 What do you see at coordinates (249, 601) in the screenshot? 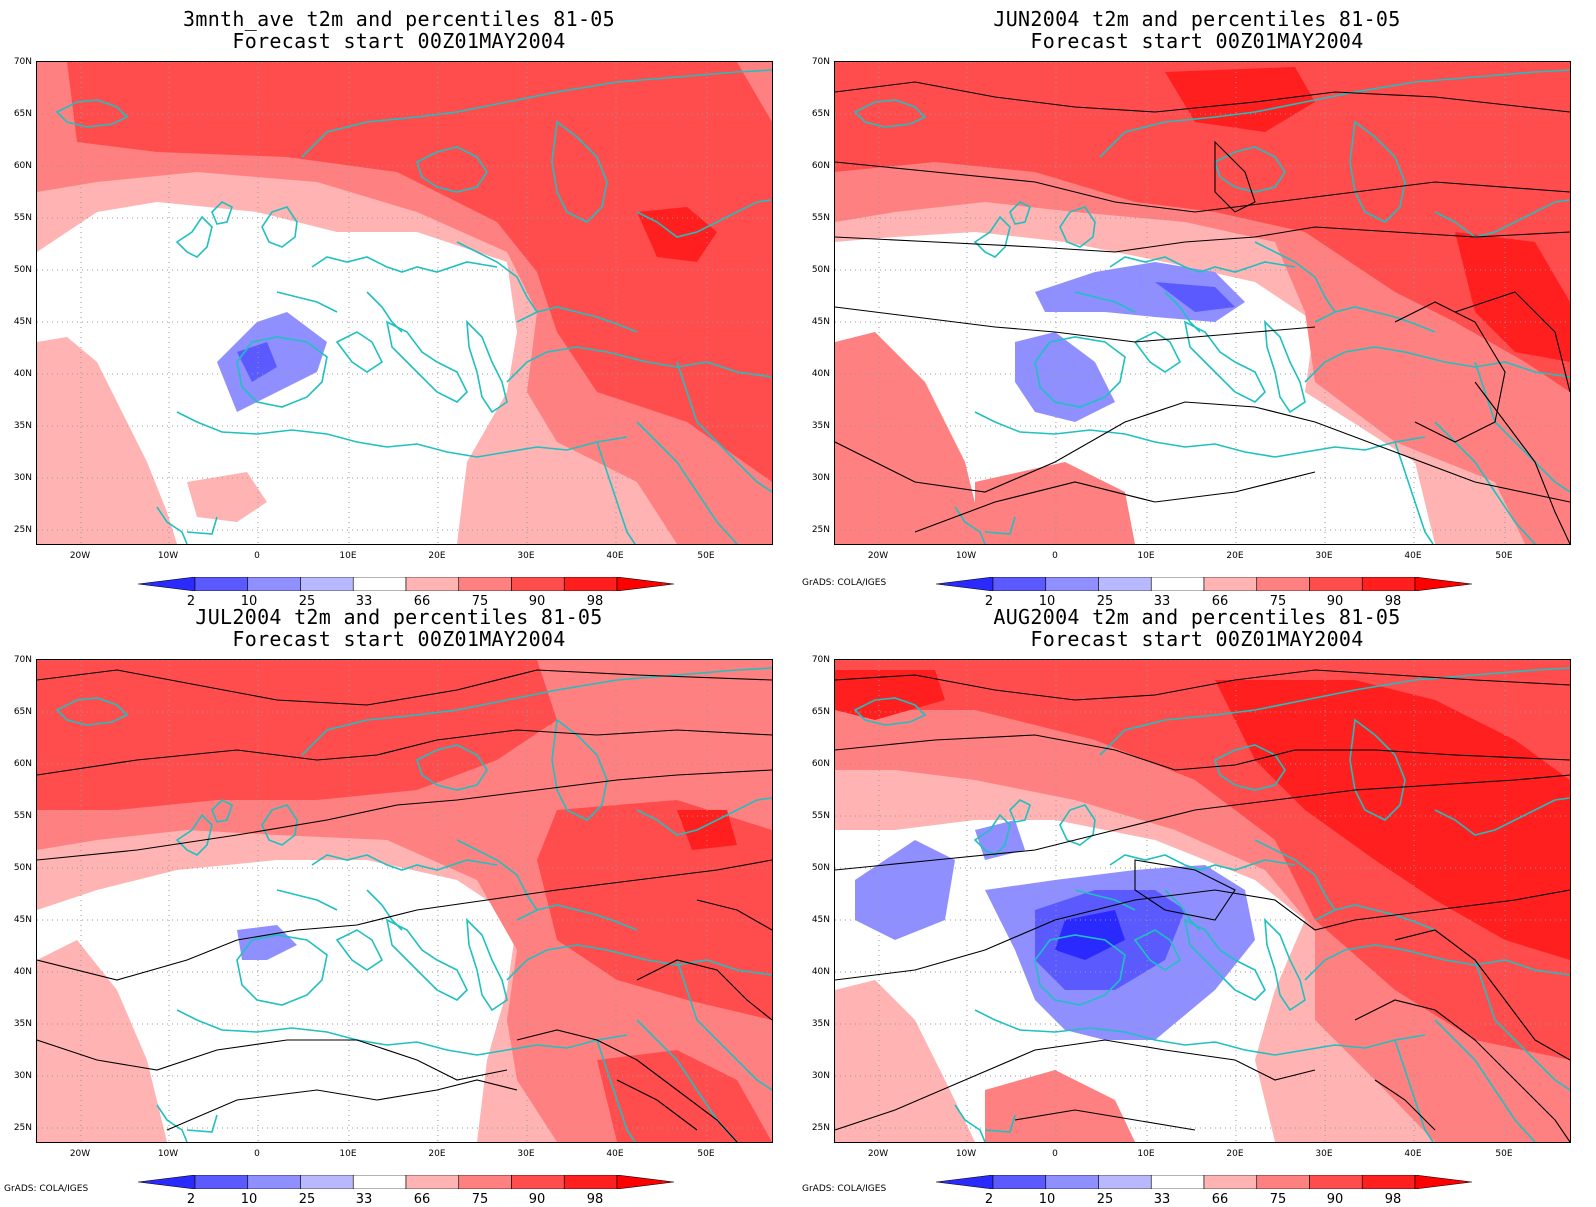
I see `colorbar-label: 10` at bounding box center [249, 601].